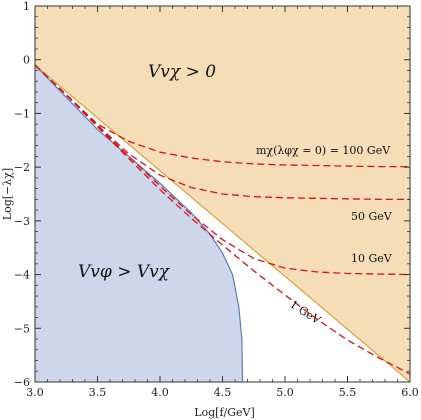  I want to click on region-label-lower: Vvφ > Vvχ, so click(124, 272).